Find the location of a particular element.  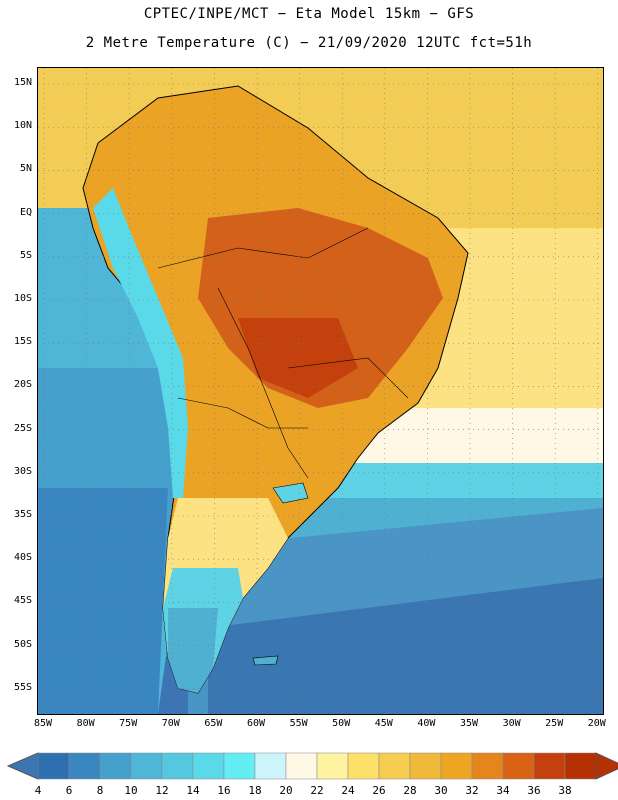

lat-label: 25S is located at coordinates (22, 428).